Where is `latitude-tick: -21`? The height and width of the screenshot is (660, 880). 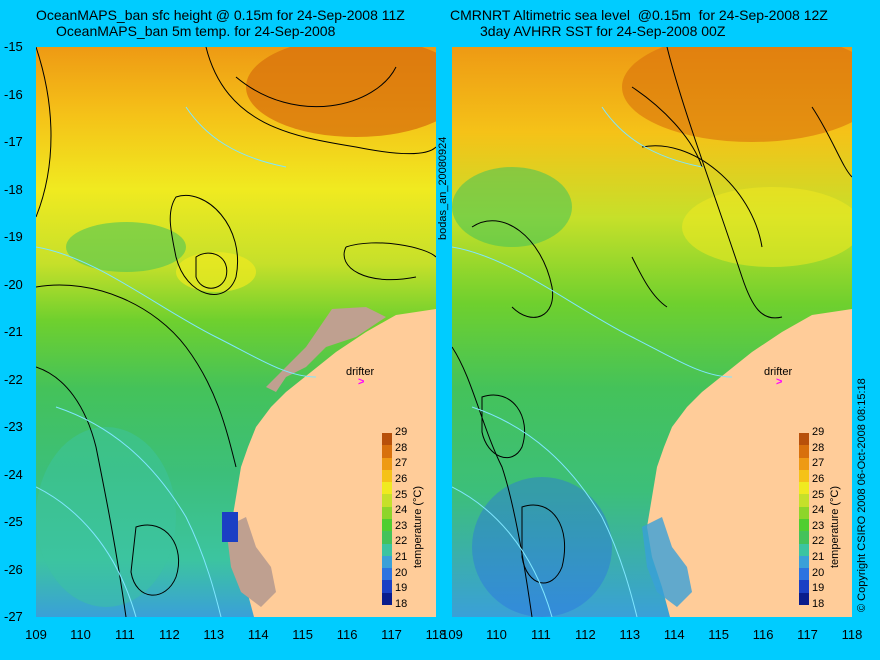 latitude-tick: -21 is located at coordinates (13, 331).